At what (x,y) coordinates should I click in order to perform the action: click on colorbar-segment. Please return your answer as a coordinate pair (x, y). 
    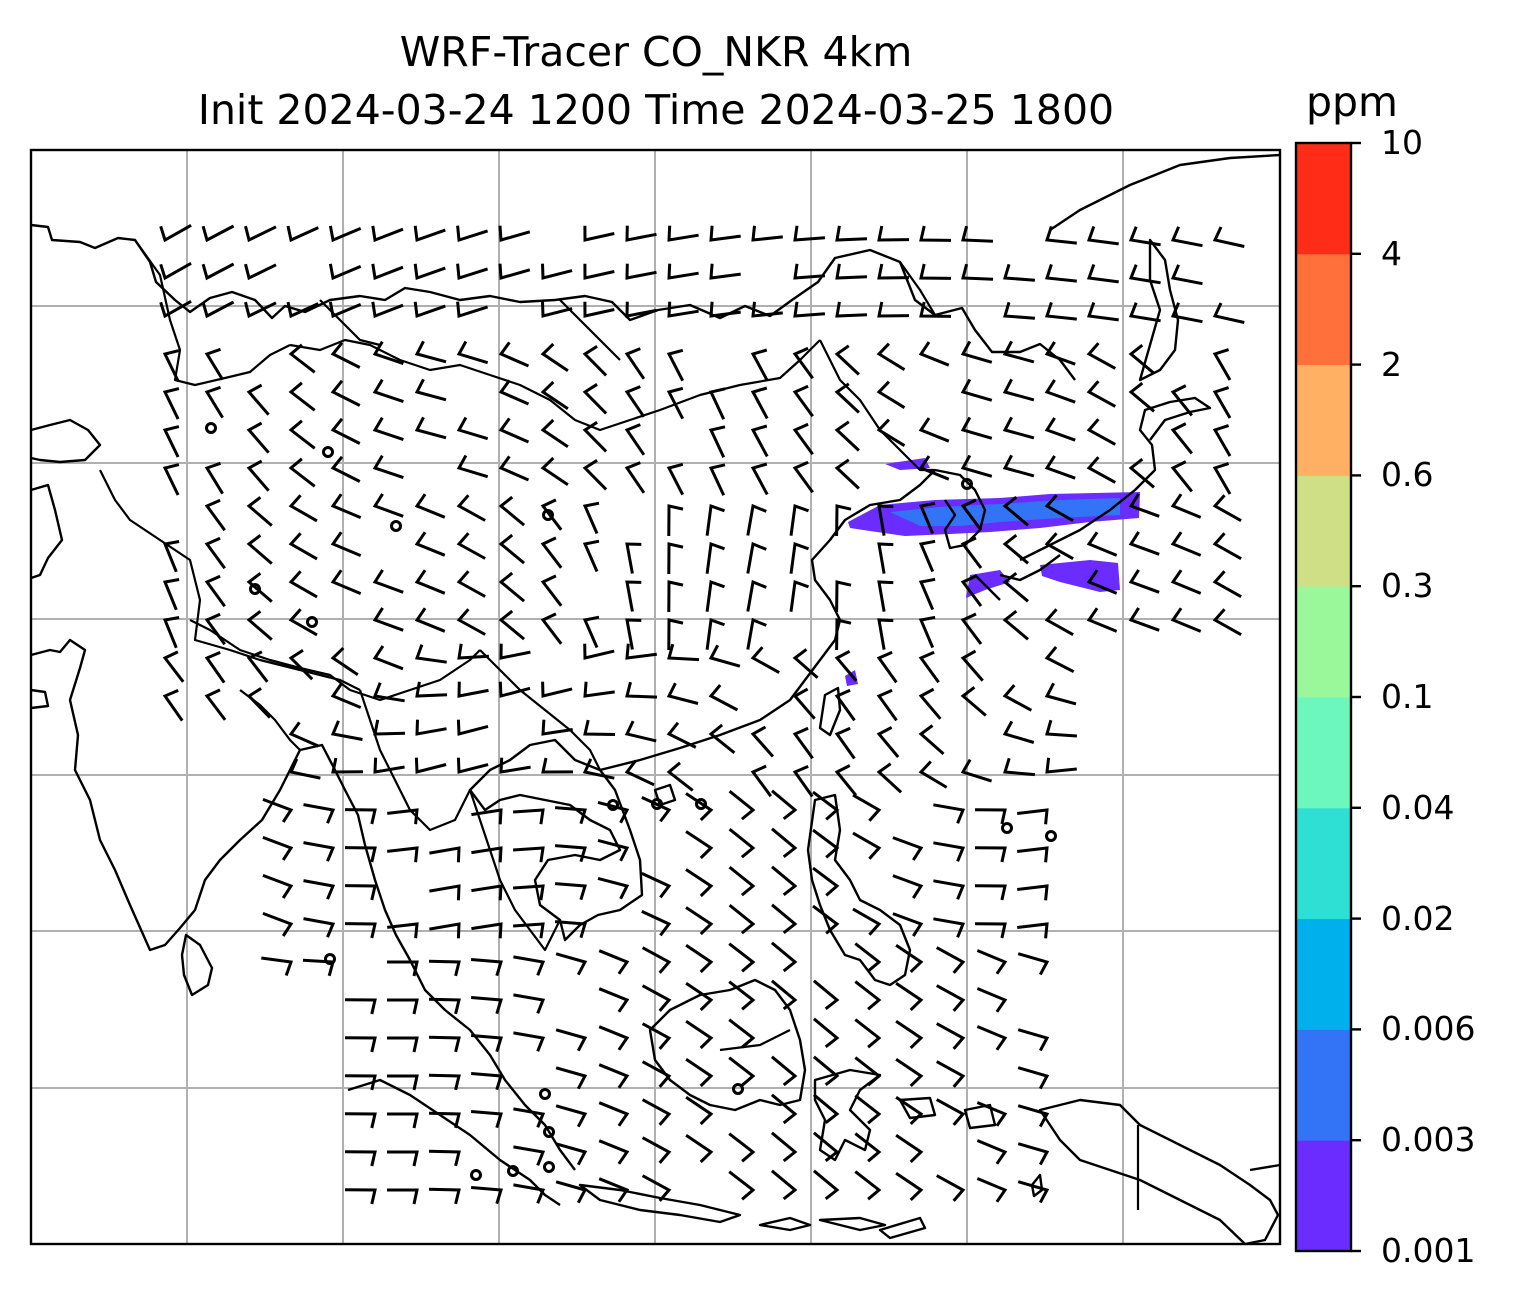
    Looking at the image, I should click on (1323, 863).